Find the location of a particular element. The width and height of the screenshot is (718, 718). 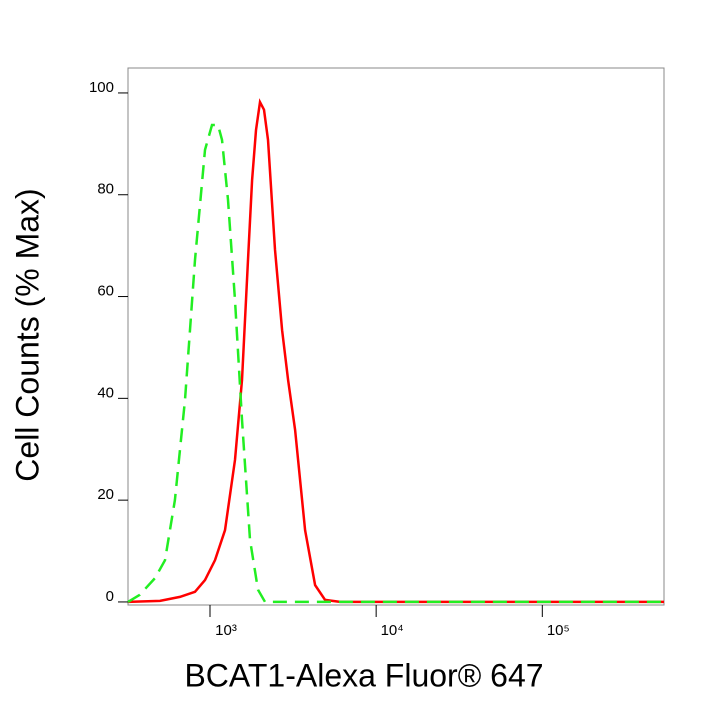

y-tick-label: 100 is located at coordinates (101, 87).